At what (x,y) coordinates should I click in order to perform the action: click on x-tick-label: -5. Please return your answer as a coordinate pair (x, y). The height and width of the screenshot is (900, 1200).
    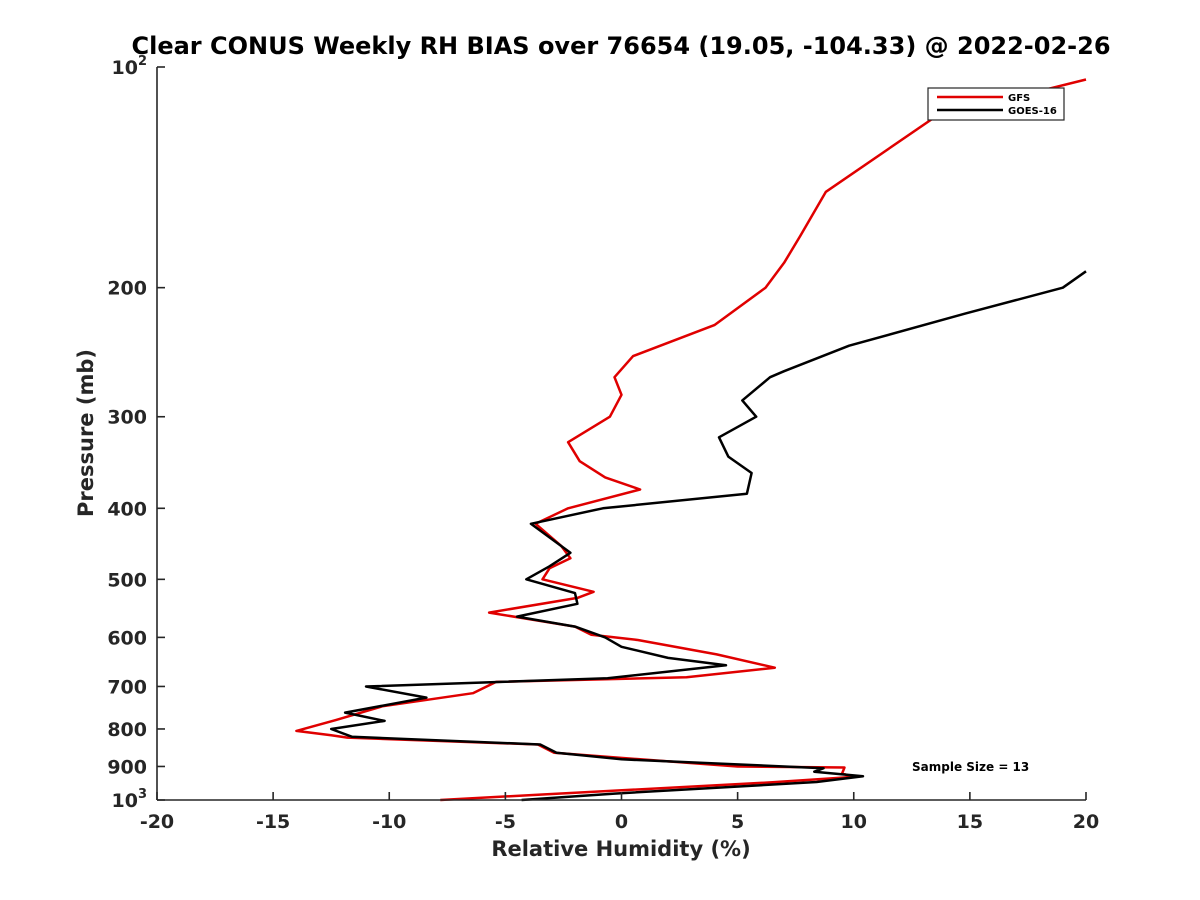
    Looking at the image, I should click on (505, 822).